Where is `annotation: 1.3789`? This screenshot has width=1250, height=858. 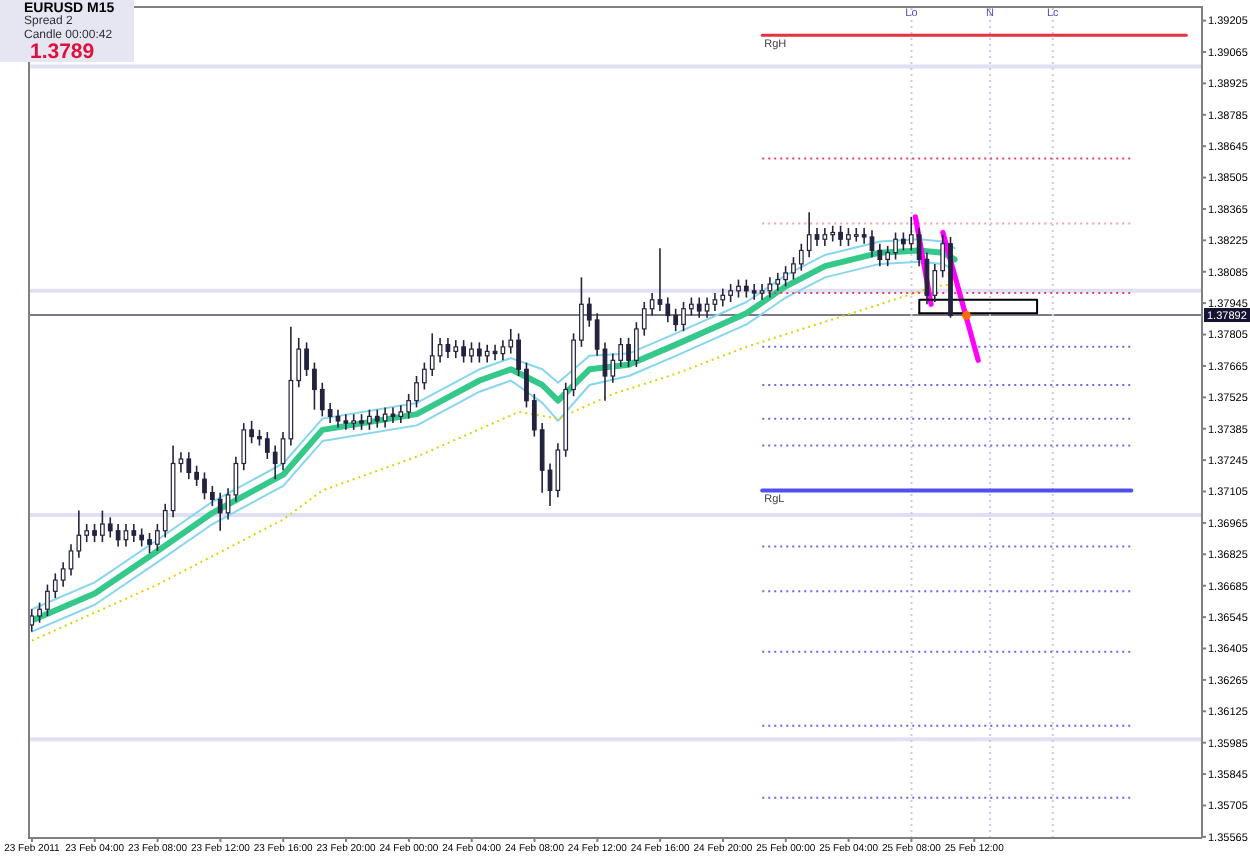
annotation: 1.3789 is located at coordinates (63, 52).